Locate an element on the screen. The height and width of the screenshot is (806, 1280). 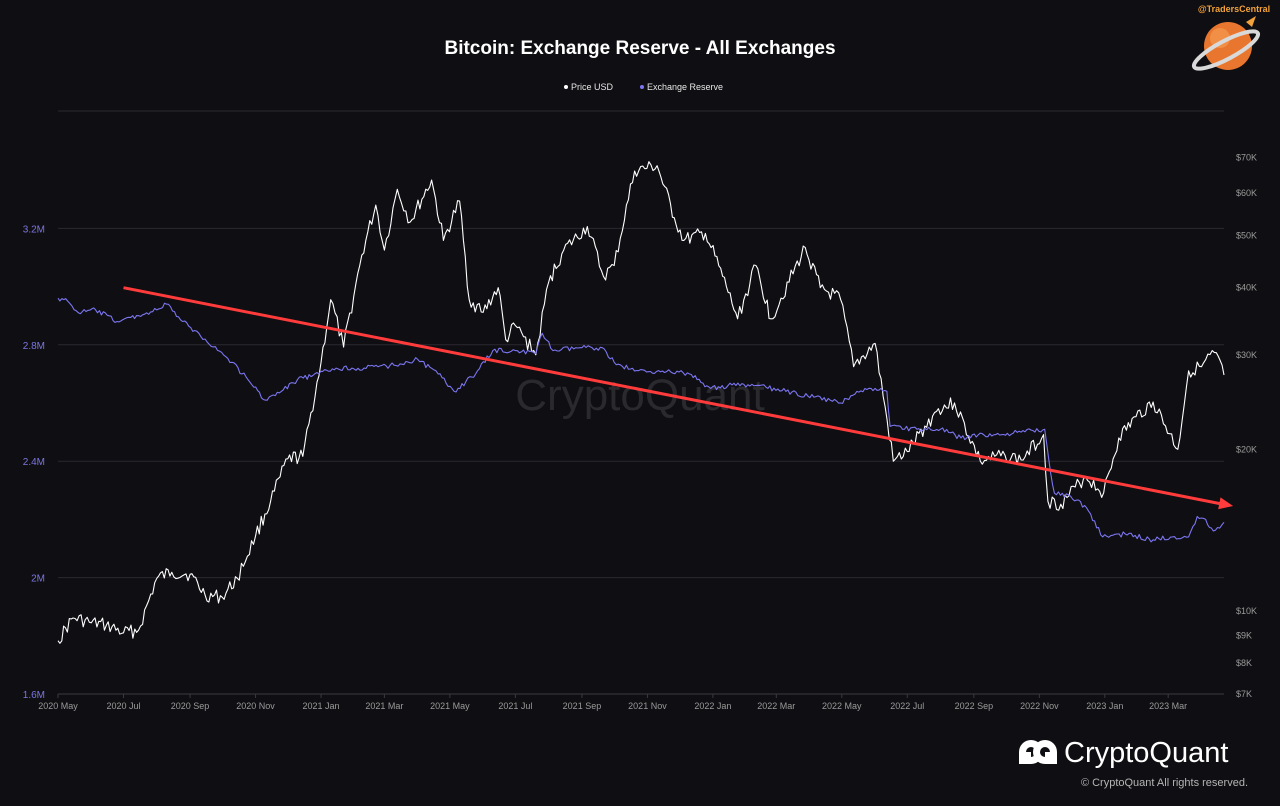
x-tick-label: 2022 Jan is located at coordinates (712, 706).